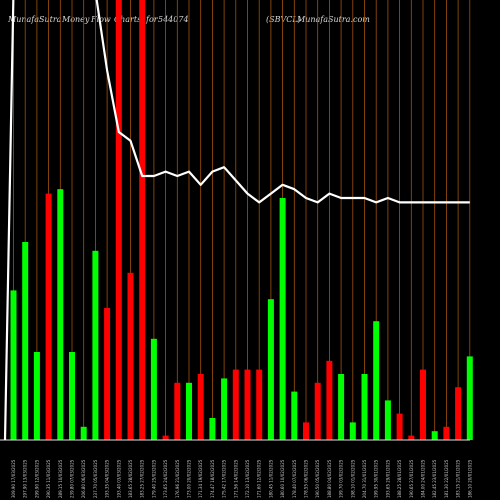 The width and height of the screenshot is (500, 500). Describe the element at coordinates (127, 19) in the screenshot. I see `title-word-charts: Charts` at that location.